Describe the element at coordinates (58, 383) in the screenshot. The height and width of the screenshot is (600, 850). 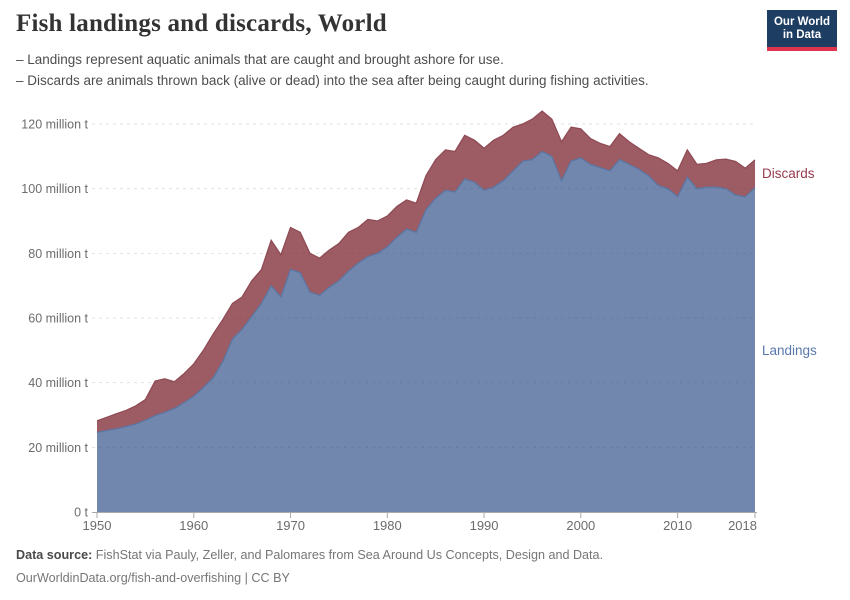
I see `y-tick-label: 40 million t` at that location.